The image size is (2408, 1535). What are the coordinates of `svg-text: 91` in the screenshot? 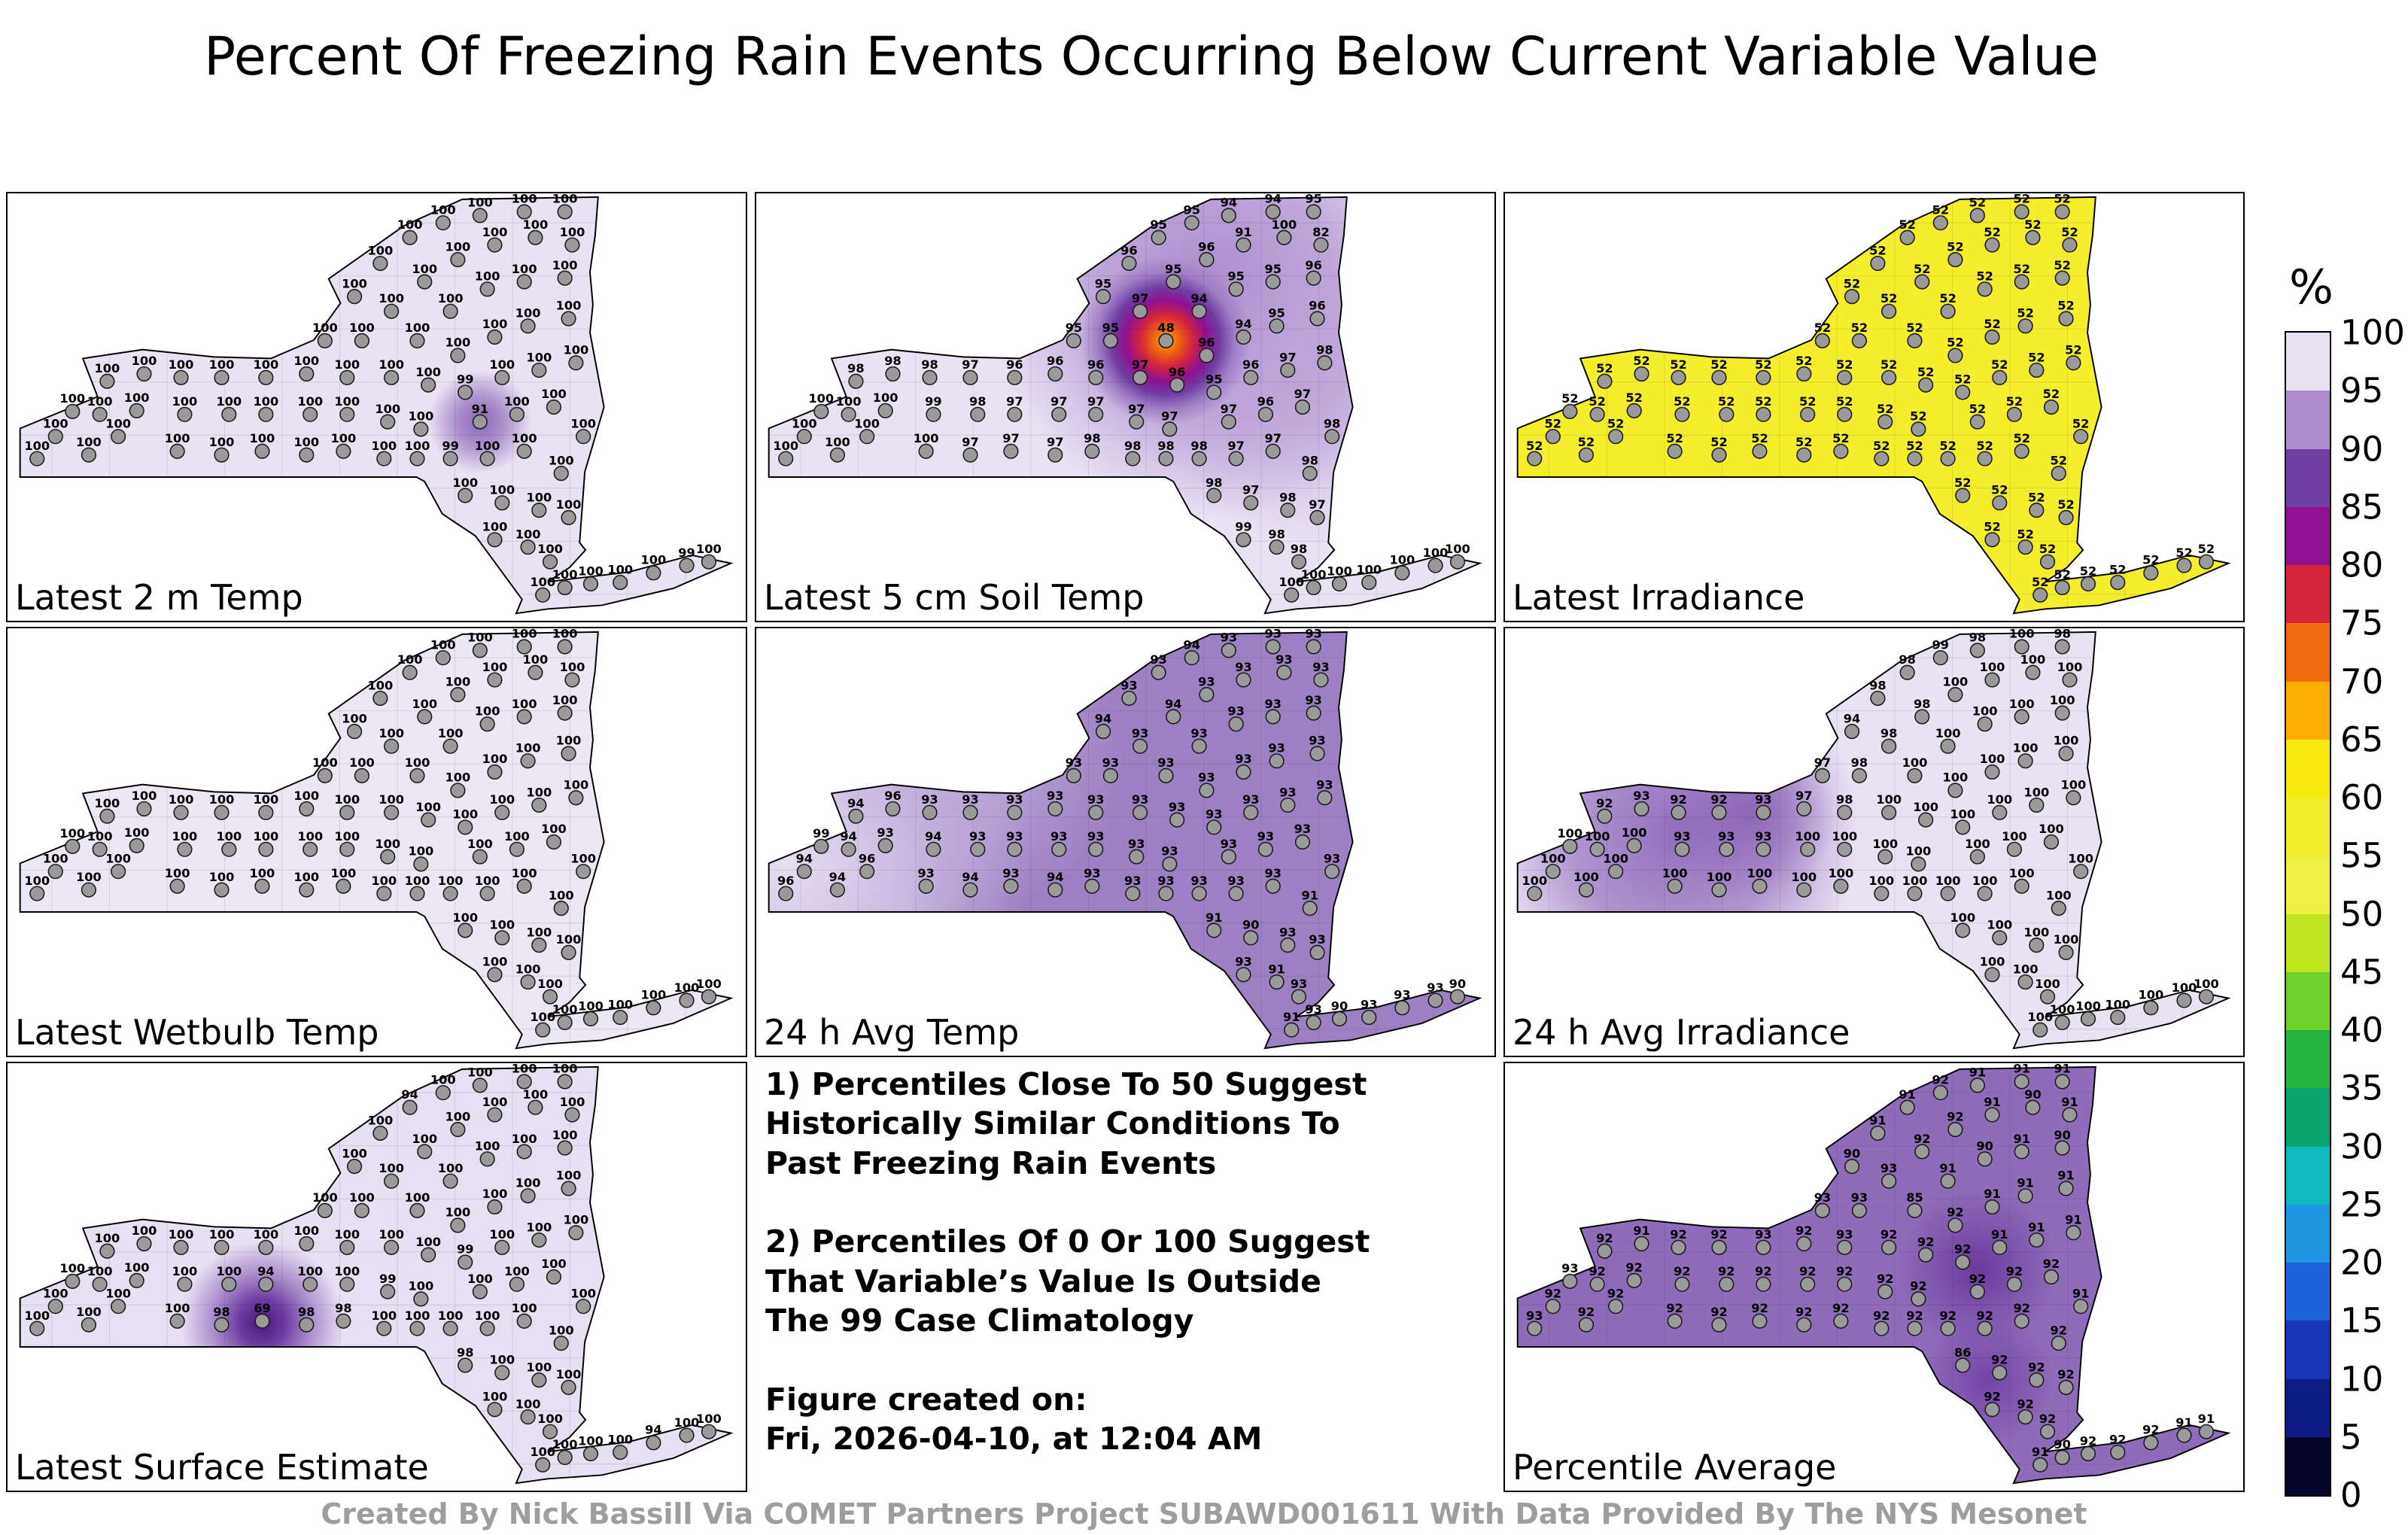 It's located at (1978, 1072).